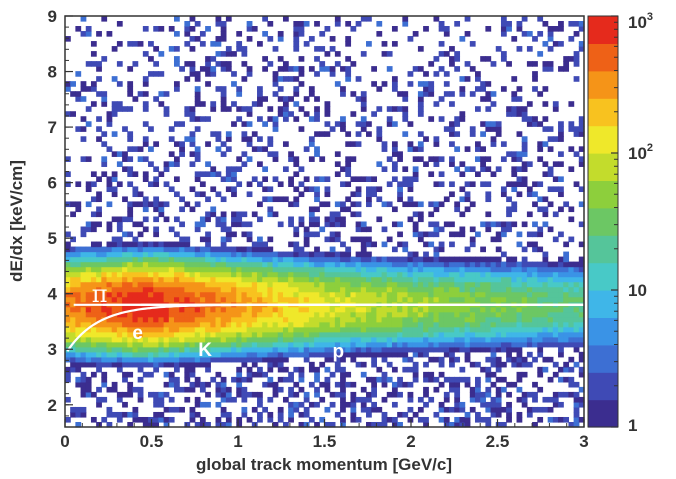  I want to click on colorbar-segment, so click(603, 304).